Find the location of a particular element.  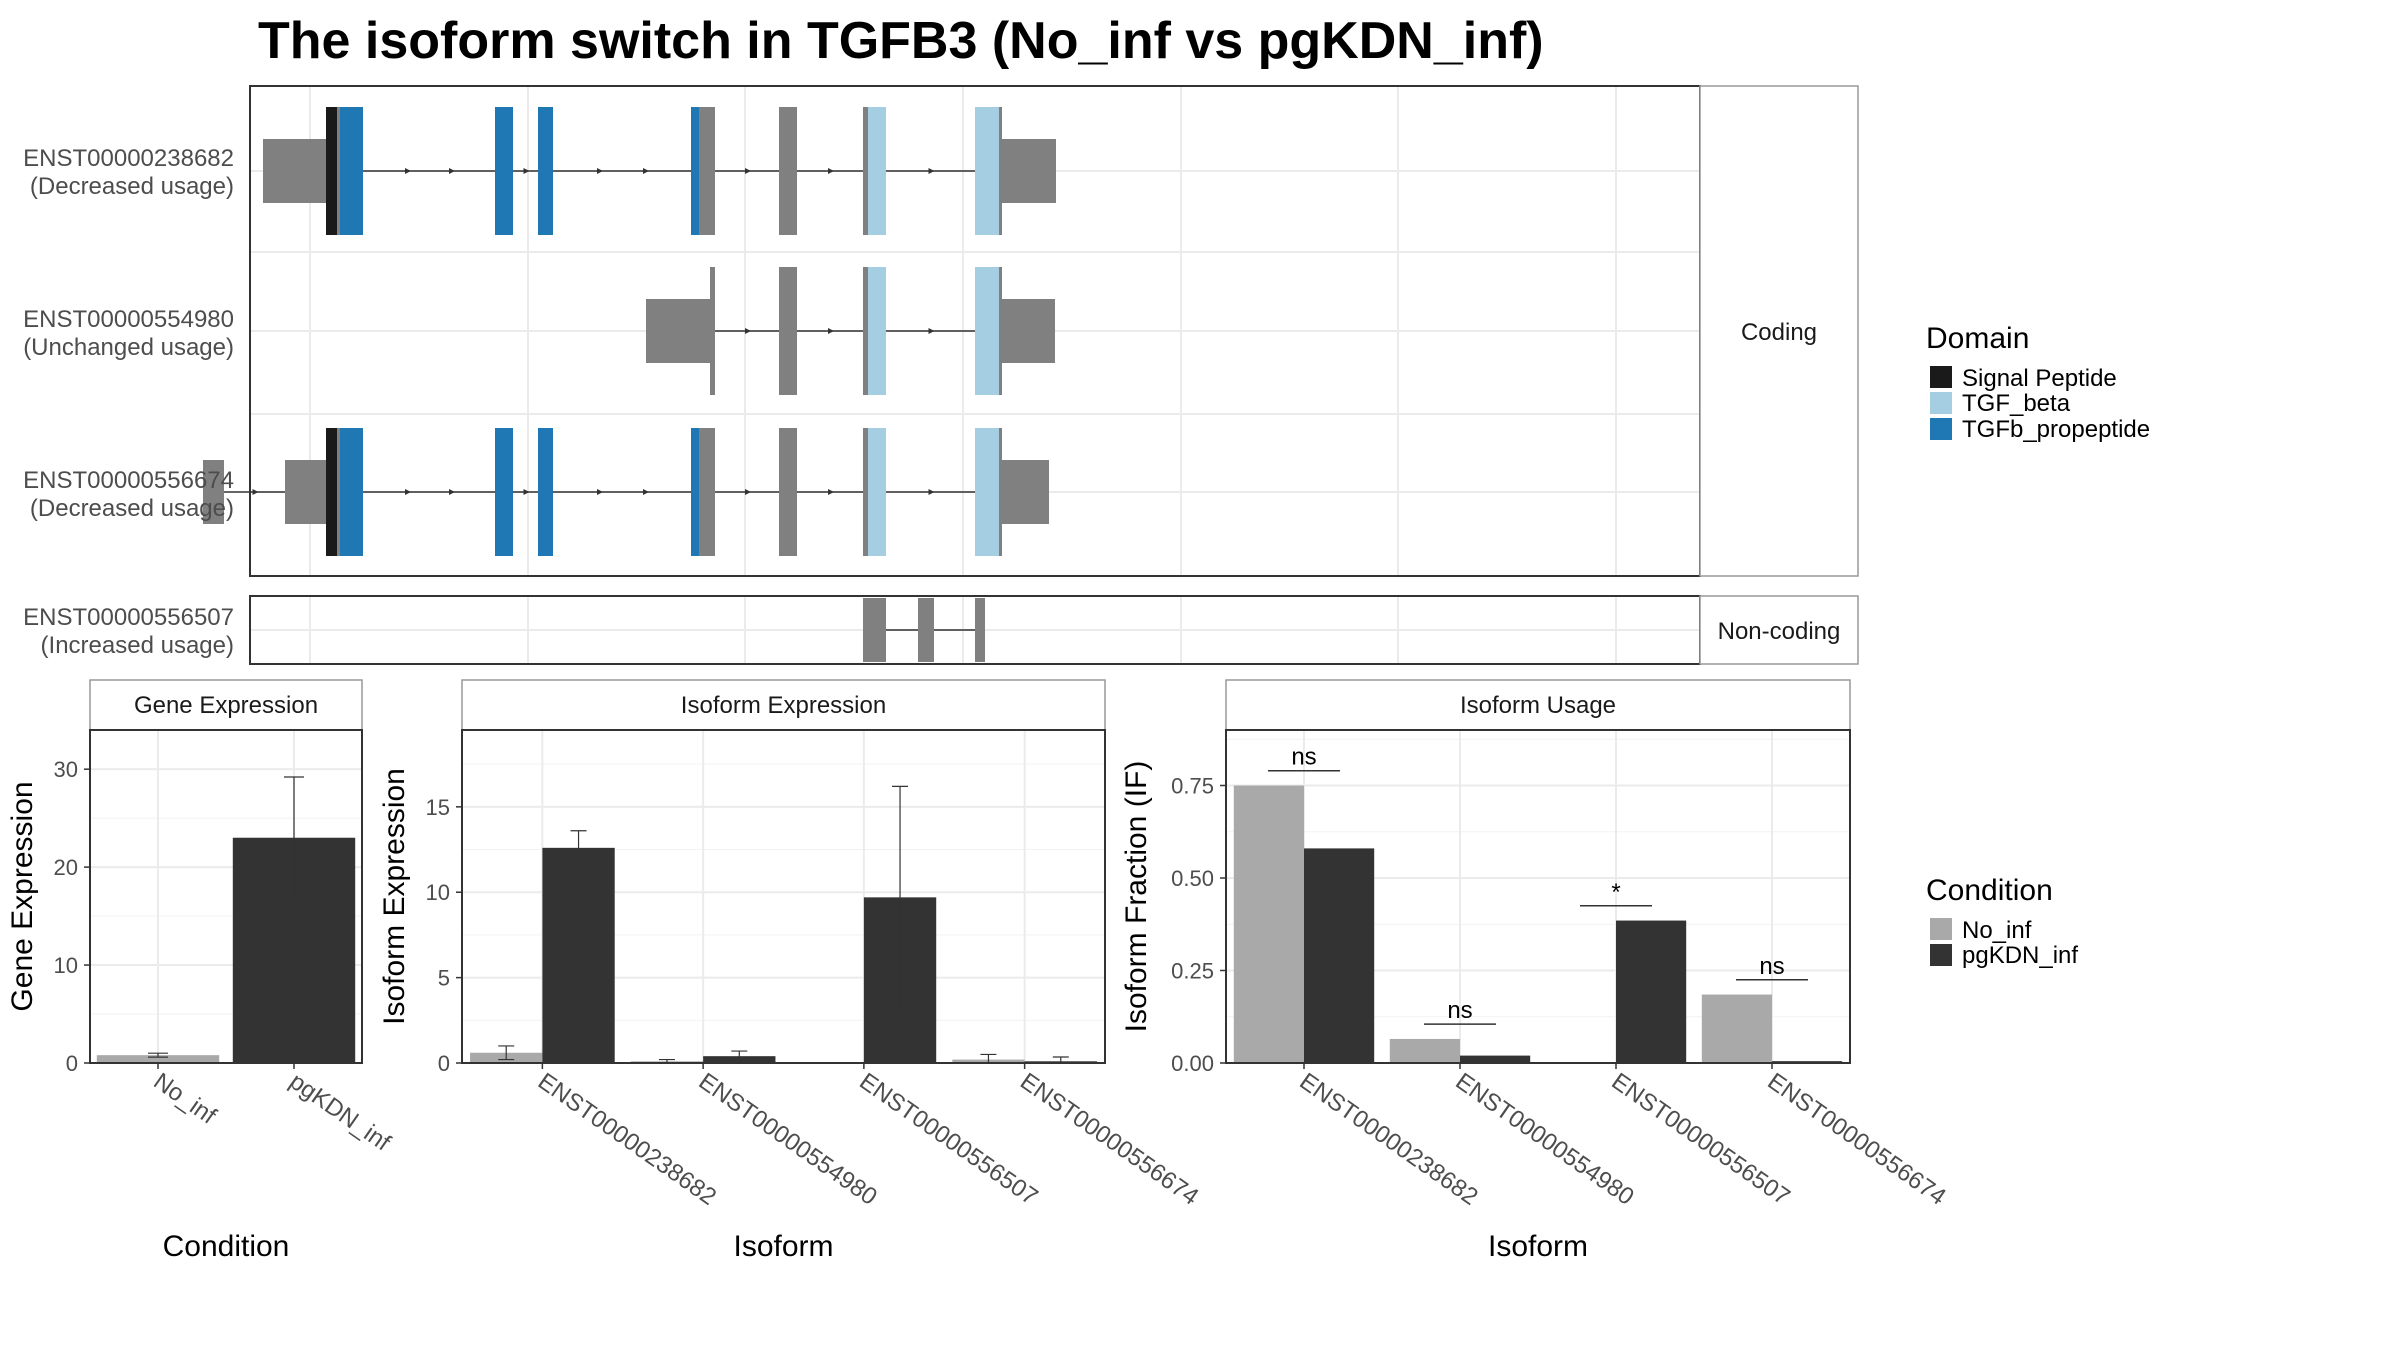

domain-legend-title: Domain is located at coordinates (1977, 338).